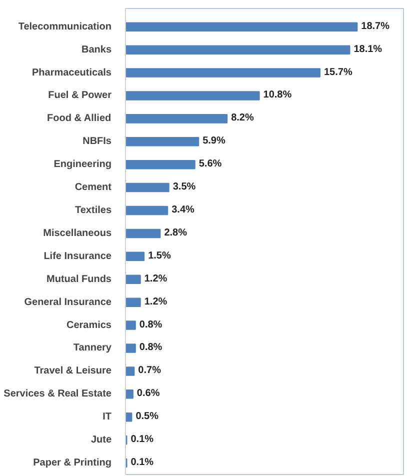 The width and height of the screenshot is (407, 476). I want to click on y-tick-label: Cement, so click(93, 188).